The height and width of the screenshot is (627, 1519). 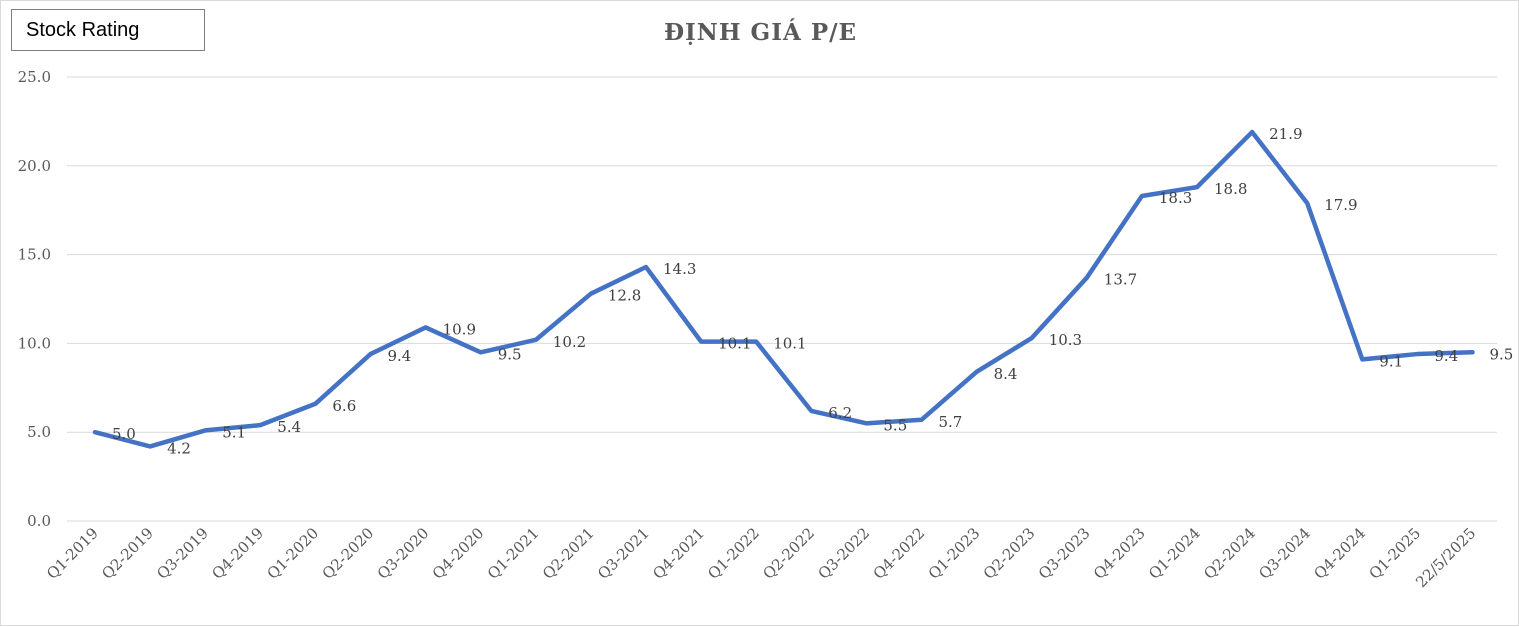 What do you see at coordinates (39, 521) in the screenshot?
I see `y-tick-label: 0.0` at bounding box center [39, 521].